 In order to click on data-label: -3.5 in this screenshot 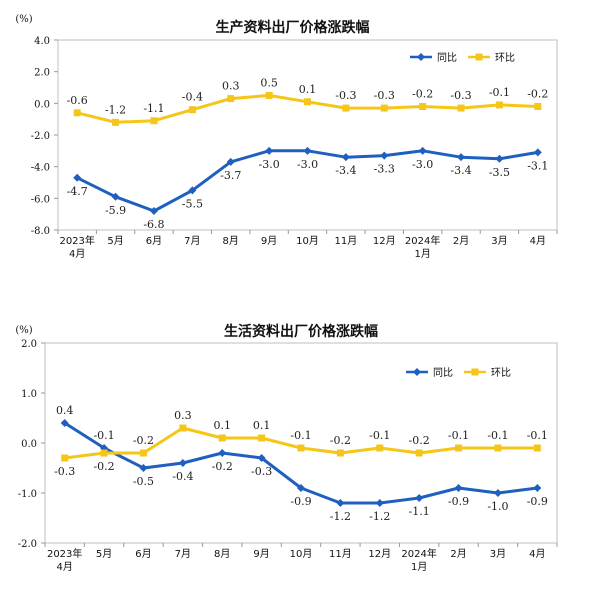, I will do `click(499, 172)`.